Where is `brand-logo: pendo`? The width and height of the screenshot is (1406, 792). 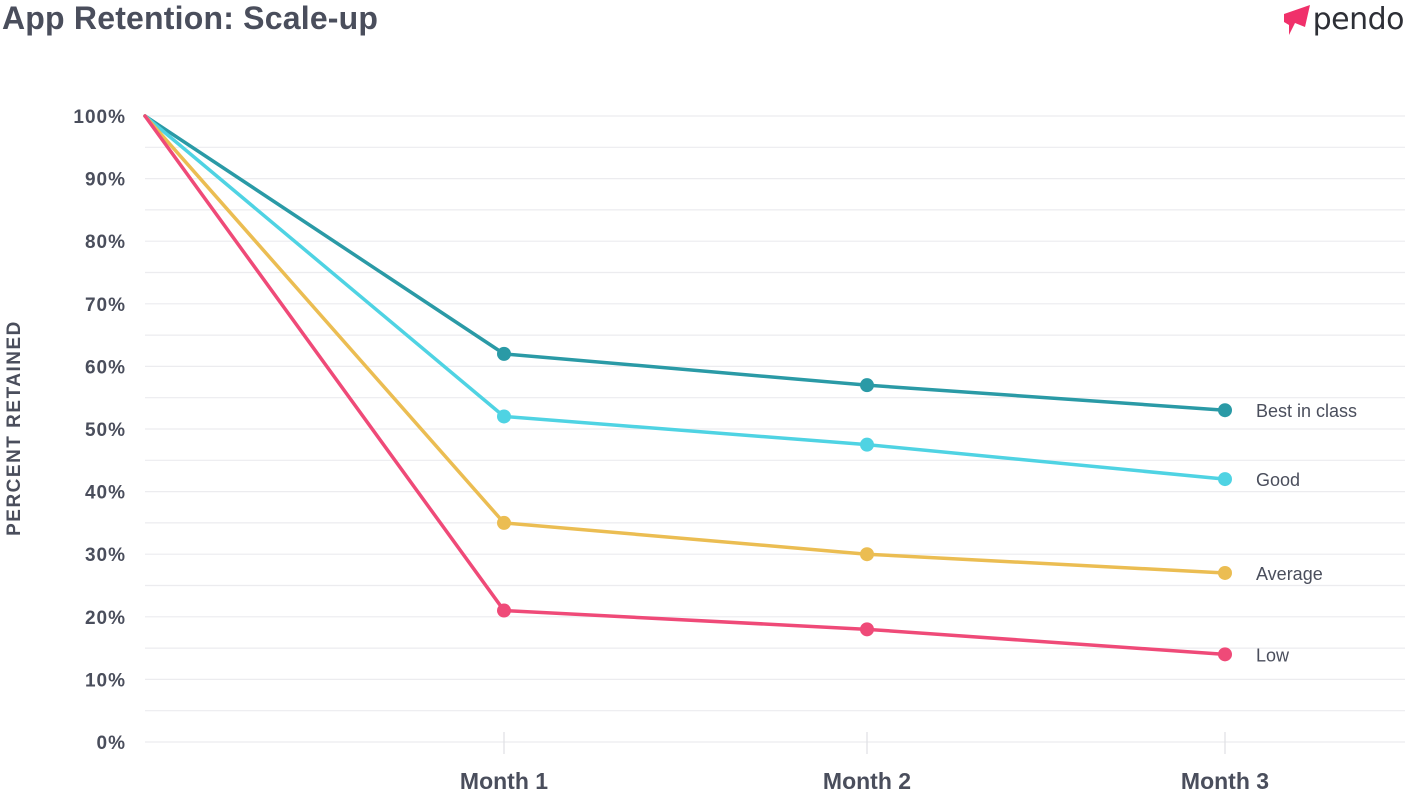
brand-logo: pendo is located at coordinates (1344, 20).